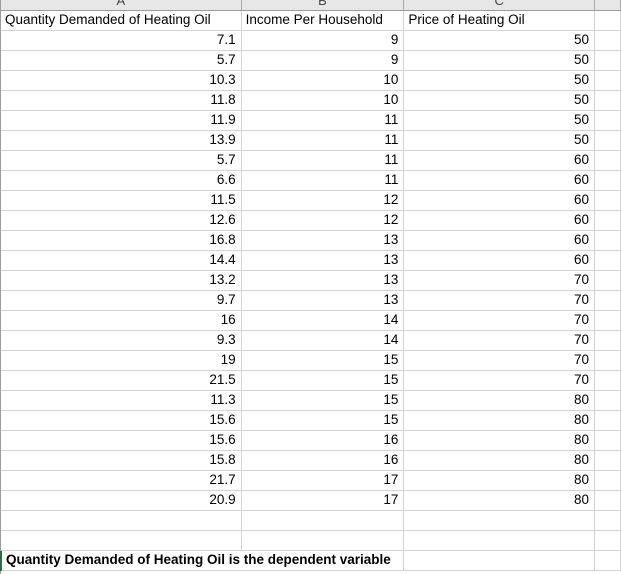  What do you see at coordinates (500, 5) in the screenshot?
I see `column-header-c: C` at bounding box center [500, 5].